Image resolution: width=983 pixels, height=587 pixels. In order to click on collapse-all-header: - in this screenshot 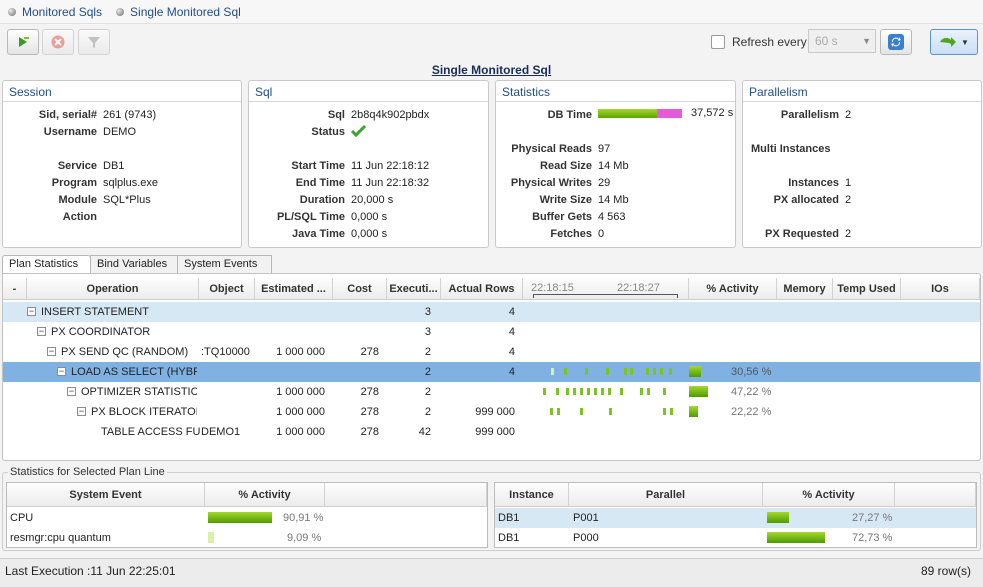, I will do `click(15, 289)`.